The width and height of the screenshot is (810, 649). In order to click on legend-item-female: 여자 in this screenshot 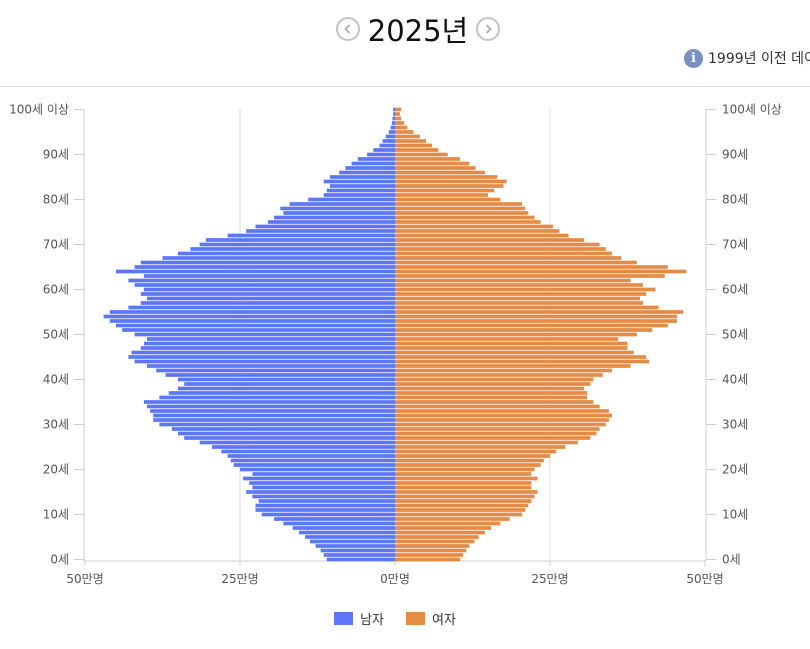, I will do `click(431, 618)`.